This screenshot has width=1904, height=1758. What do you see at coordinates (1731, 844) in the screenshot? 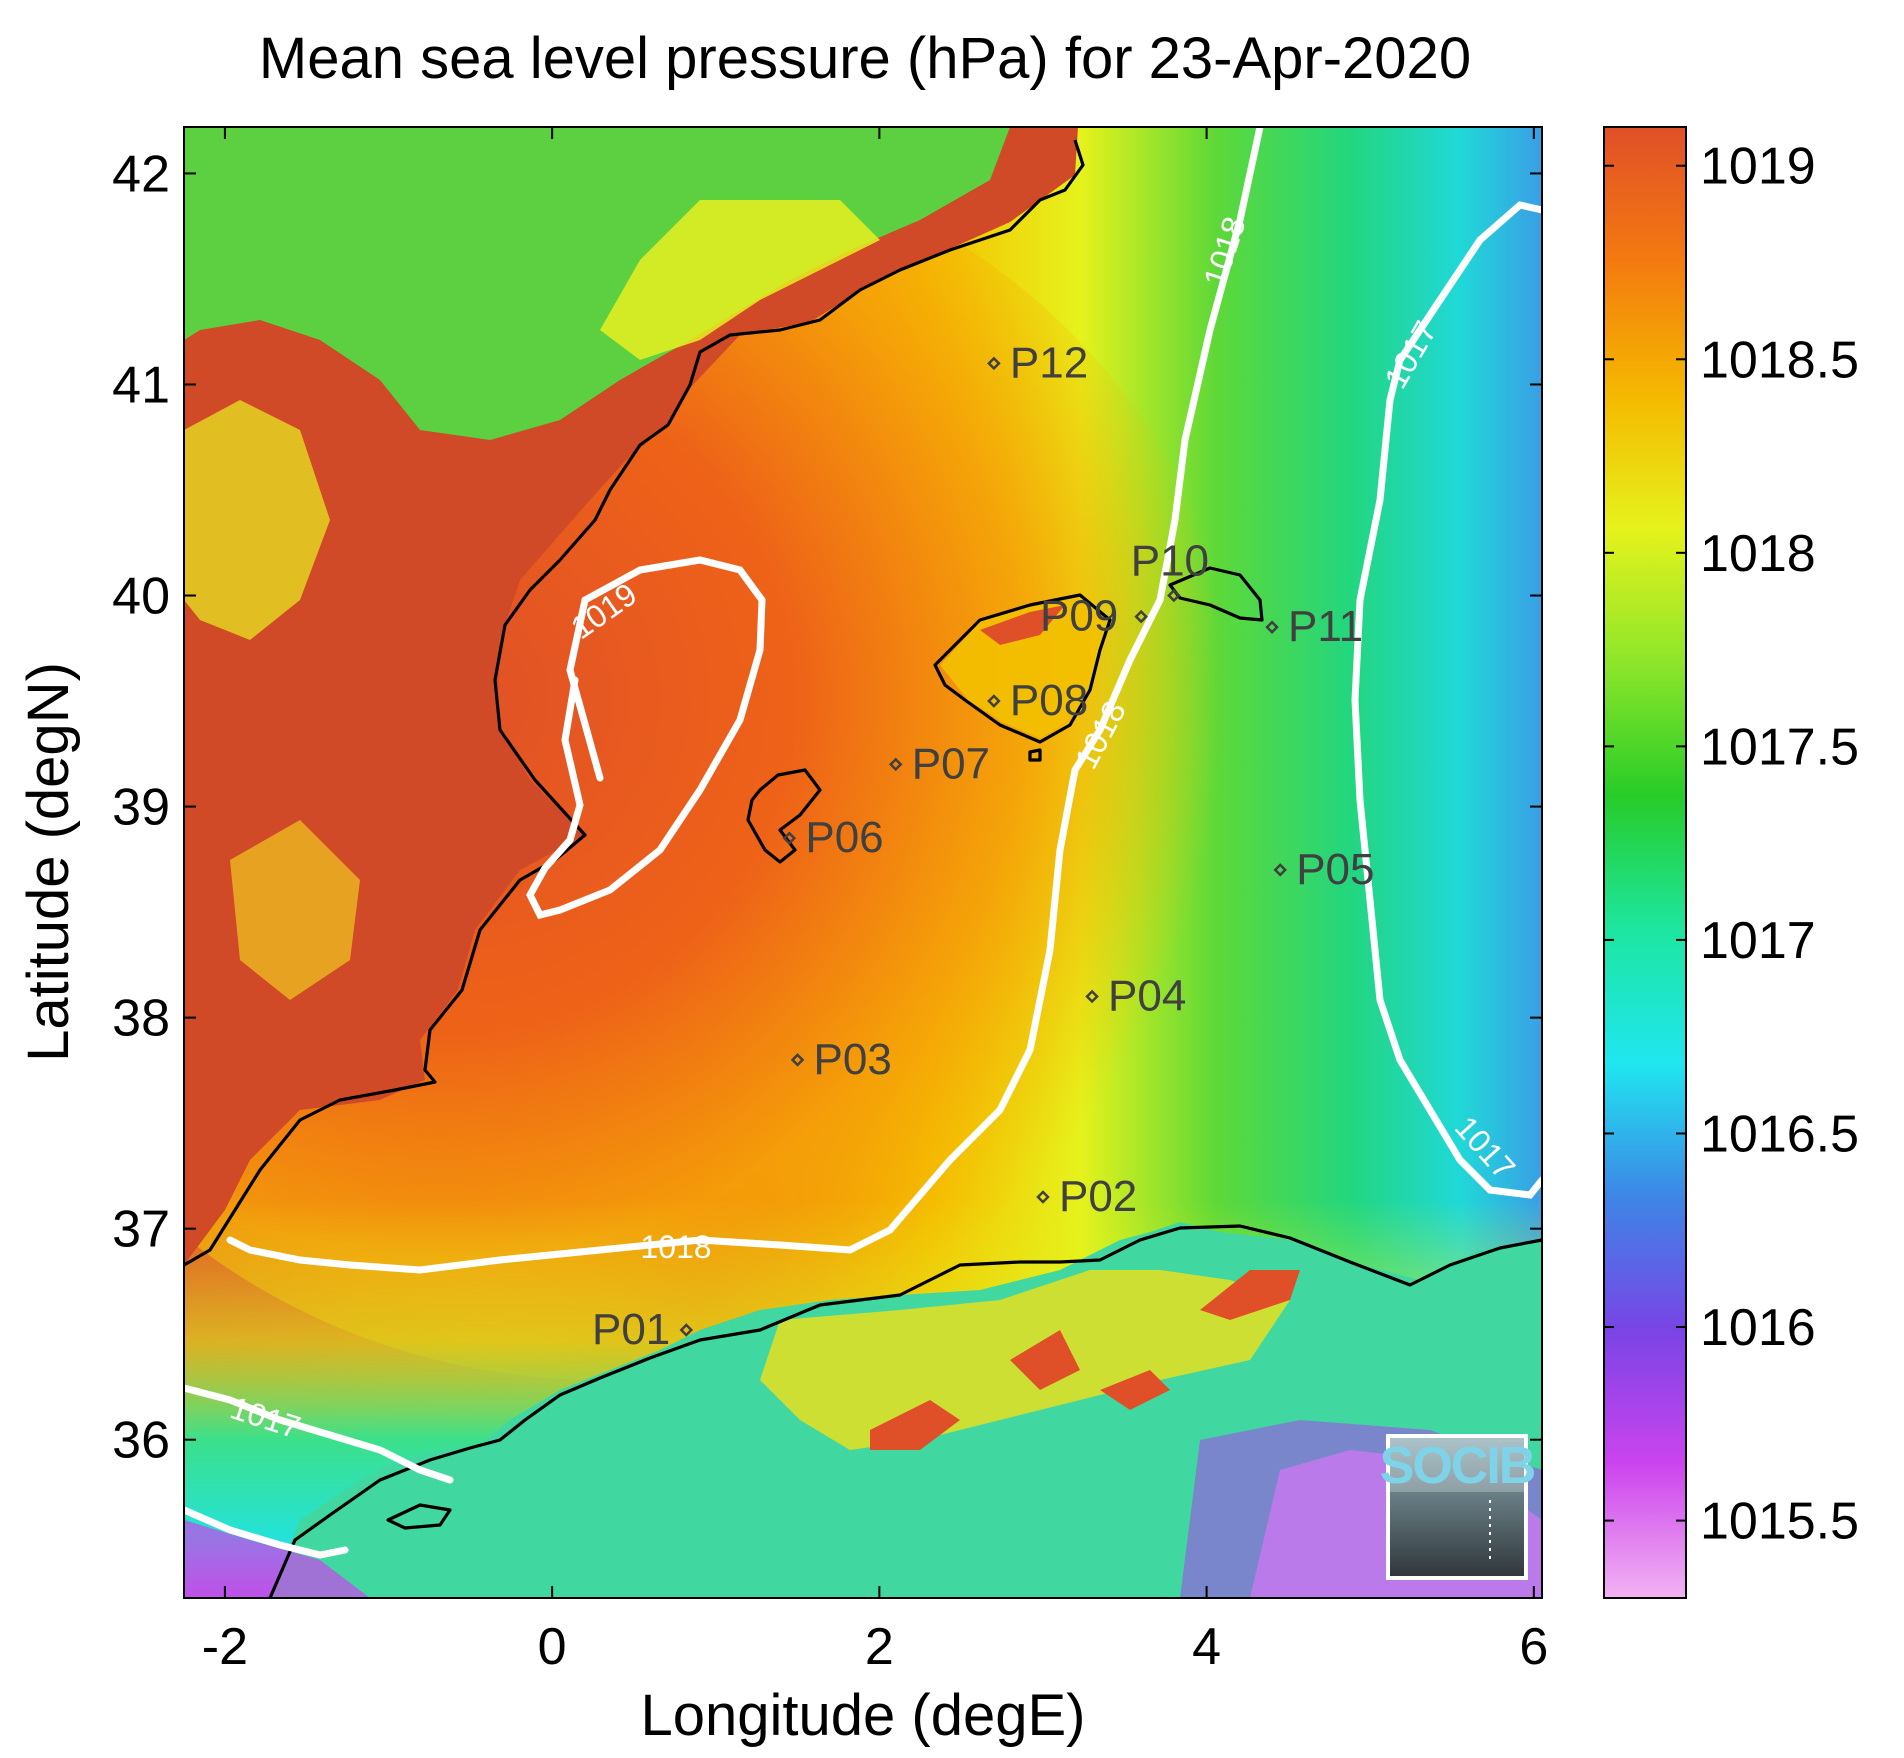
I see `colorbar-ticks: 1015.5 1016 1016.5 1017 1017.5 1018 1018.5 1019` at bounding box center [1731, 844].